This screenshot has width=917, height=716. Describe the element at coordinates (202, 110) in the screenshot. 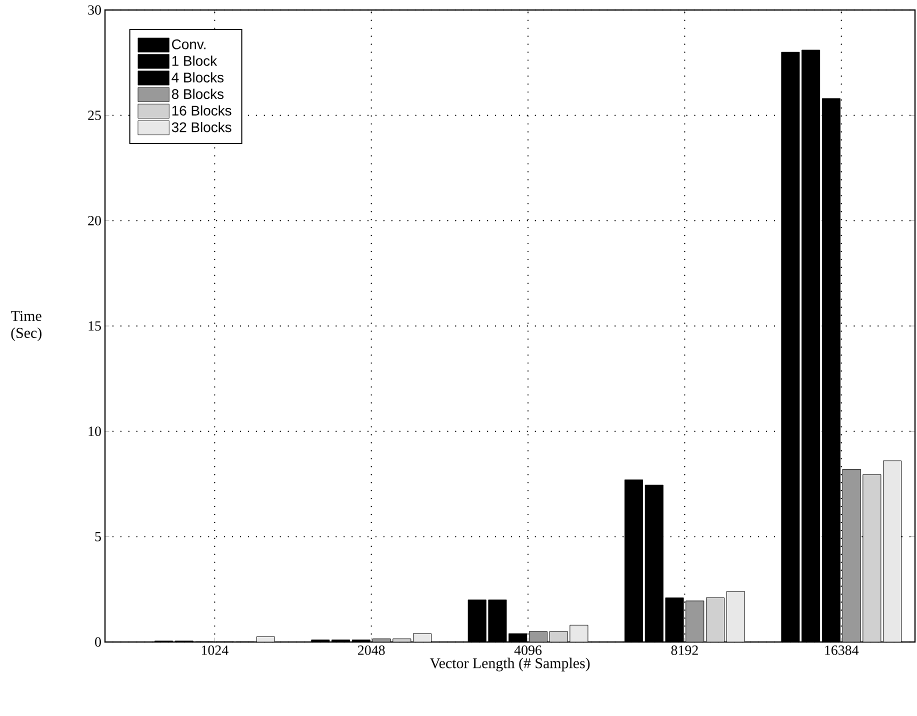

I see `legend-label: 16 Blocks` at that location.